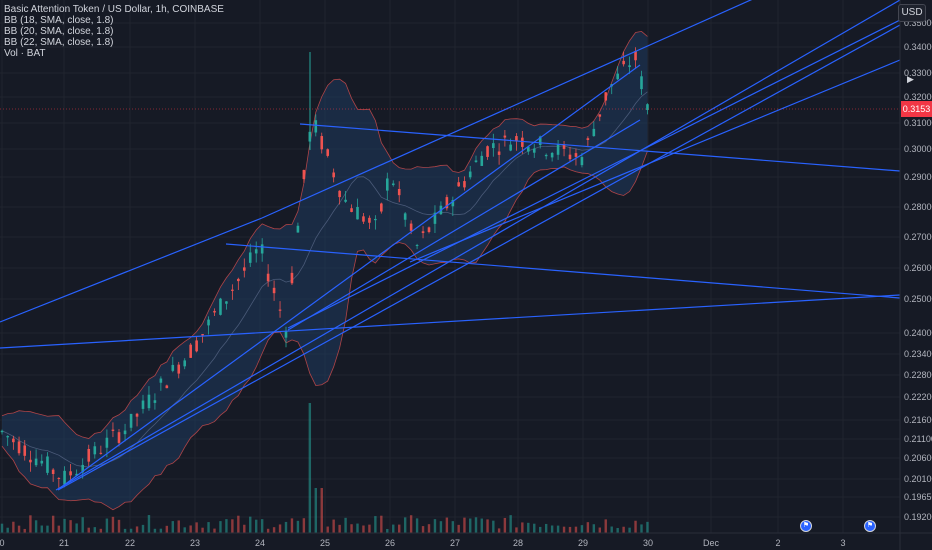 This screenshot has height=550, width=932. I want to click on currency-selector: USD, so click(912, 13).